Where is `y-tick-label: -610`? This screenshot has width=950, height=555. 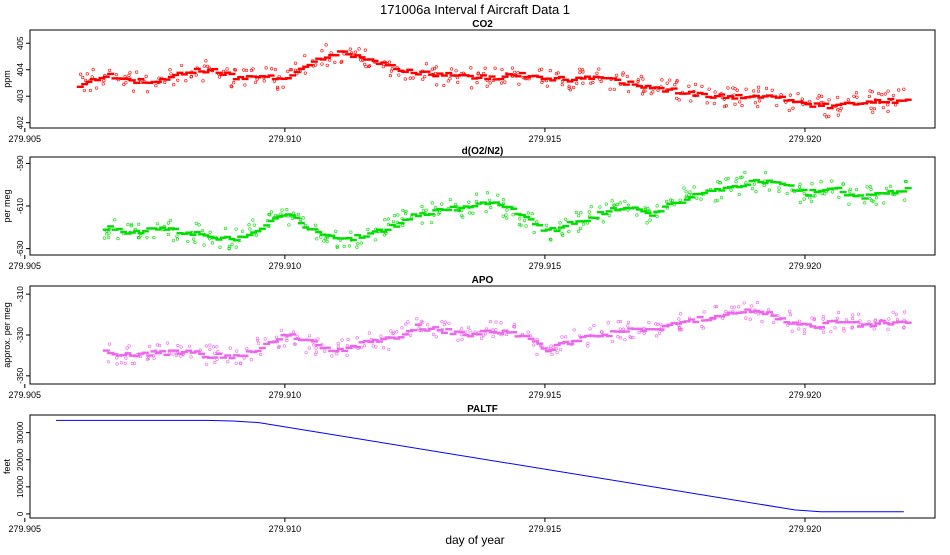
y-tick-label: -610 is located at coordinates (20, 205).